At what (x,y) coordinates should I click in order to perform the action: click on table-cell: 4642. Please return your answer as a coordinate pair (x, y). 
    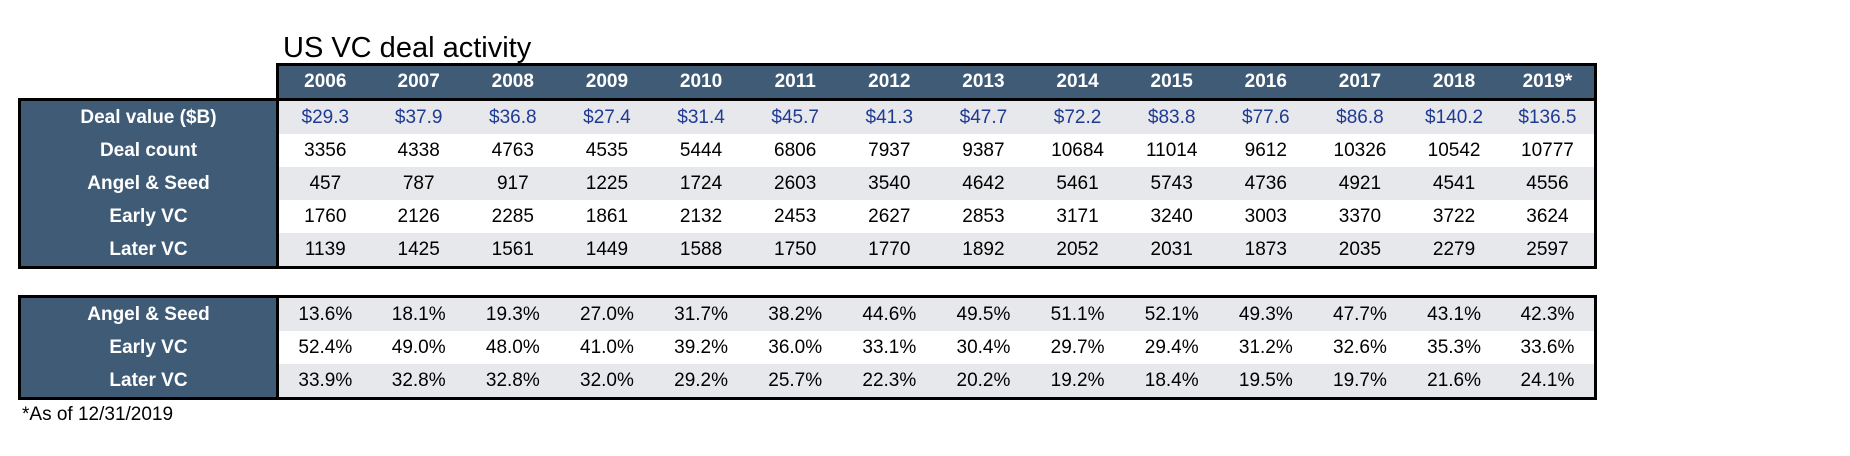
    Looking at the image, I should click on (983, 183).